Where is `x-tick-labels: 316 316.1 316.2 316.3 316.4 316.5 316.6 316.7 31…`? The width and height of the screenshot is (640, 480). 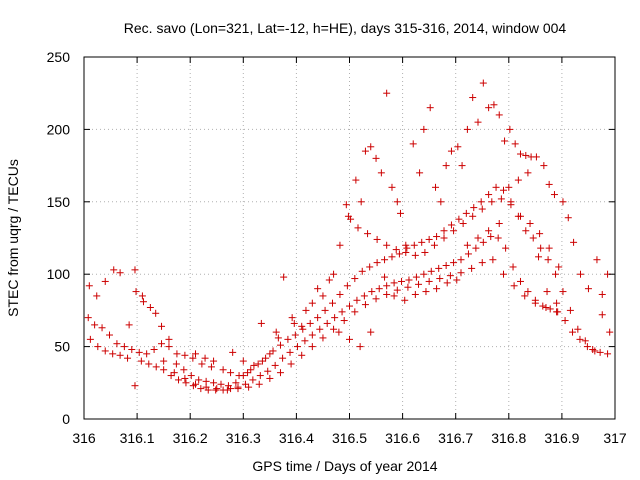 x-tick-labels: 316 316.1 316.2 316.3 316.4 316.5 316.6 316.7 31… is located at coordinates (349, 438).